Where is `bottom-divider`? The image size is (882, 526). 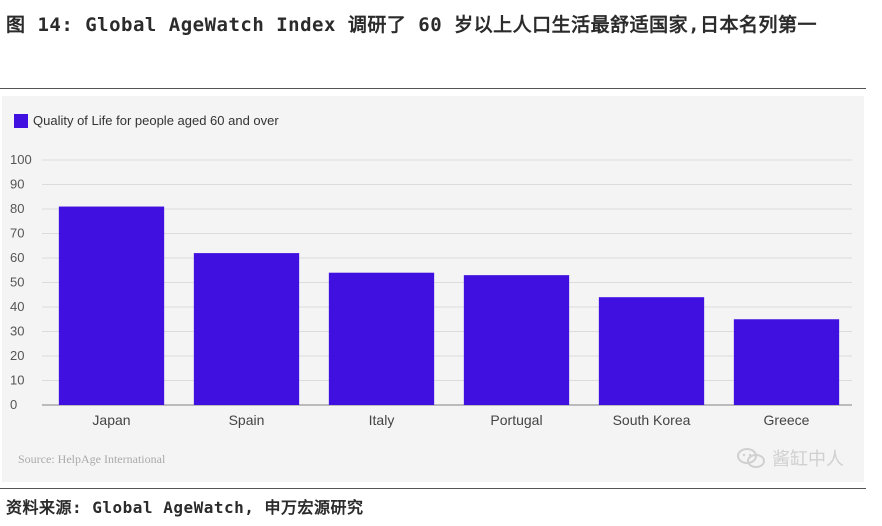 bottom-divider is located at coordinates (433, 488).